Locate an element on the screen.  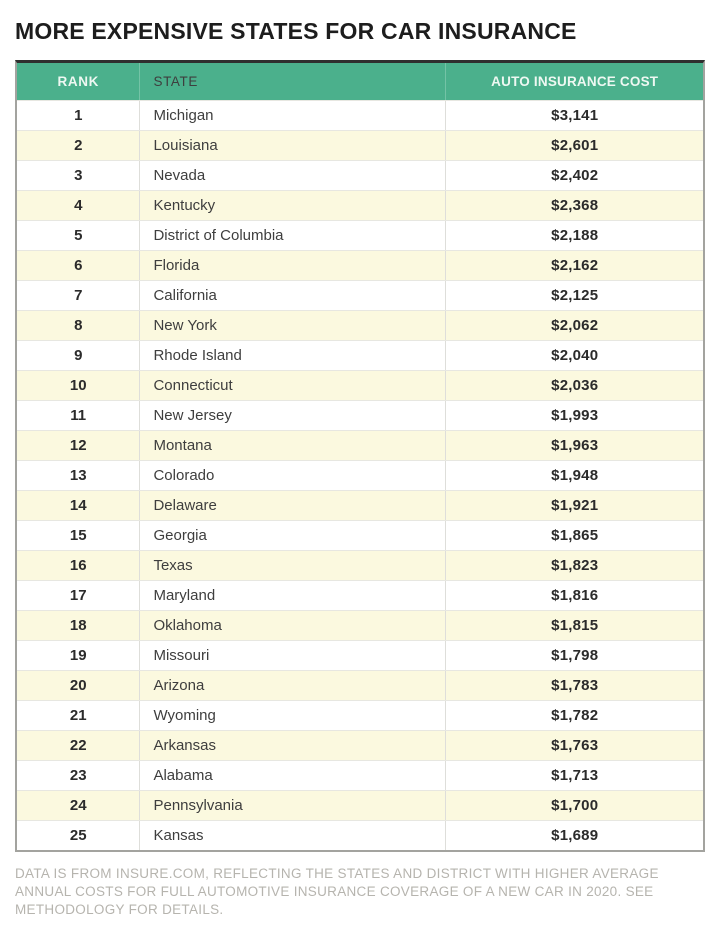
cost-cell: $2,601 is located at coordinates (575, 145).